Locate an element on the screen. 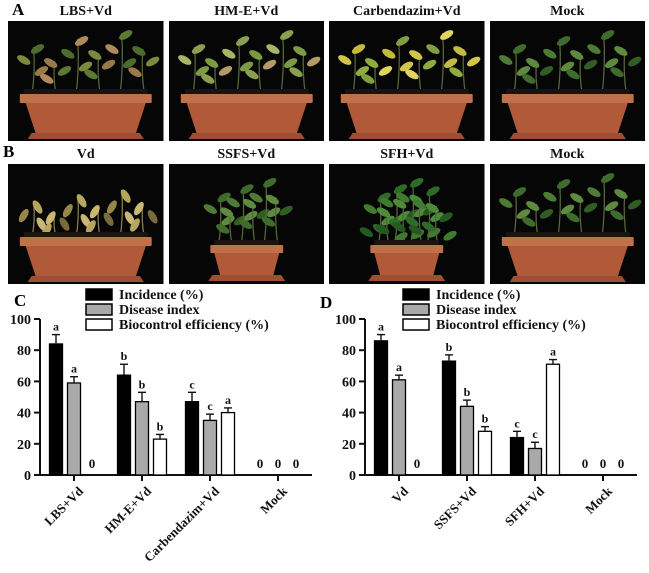  panel-a-letter: A is located at coordinates (18, 9).